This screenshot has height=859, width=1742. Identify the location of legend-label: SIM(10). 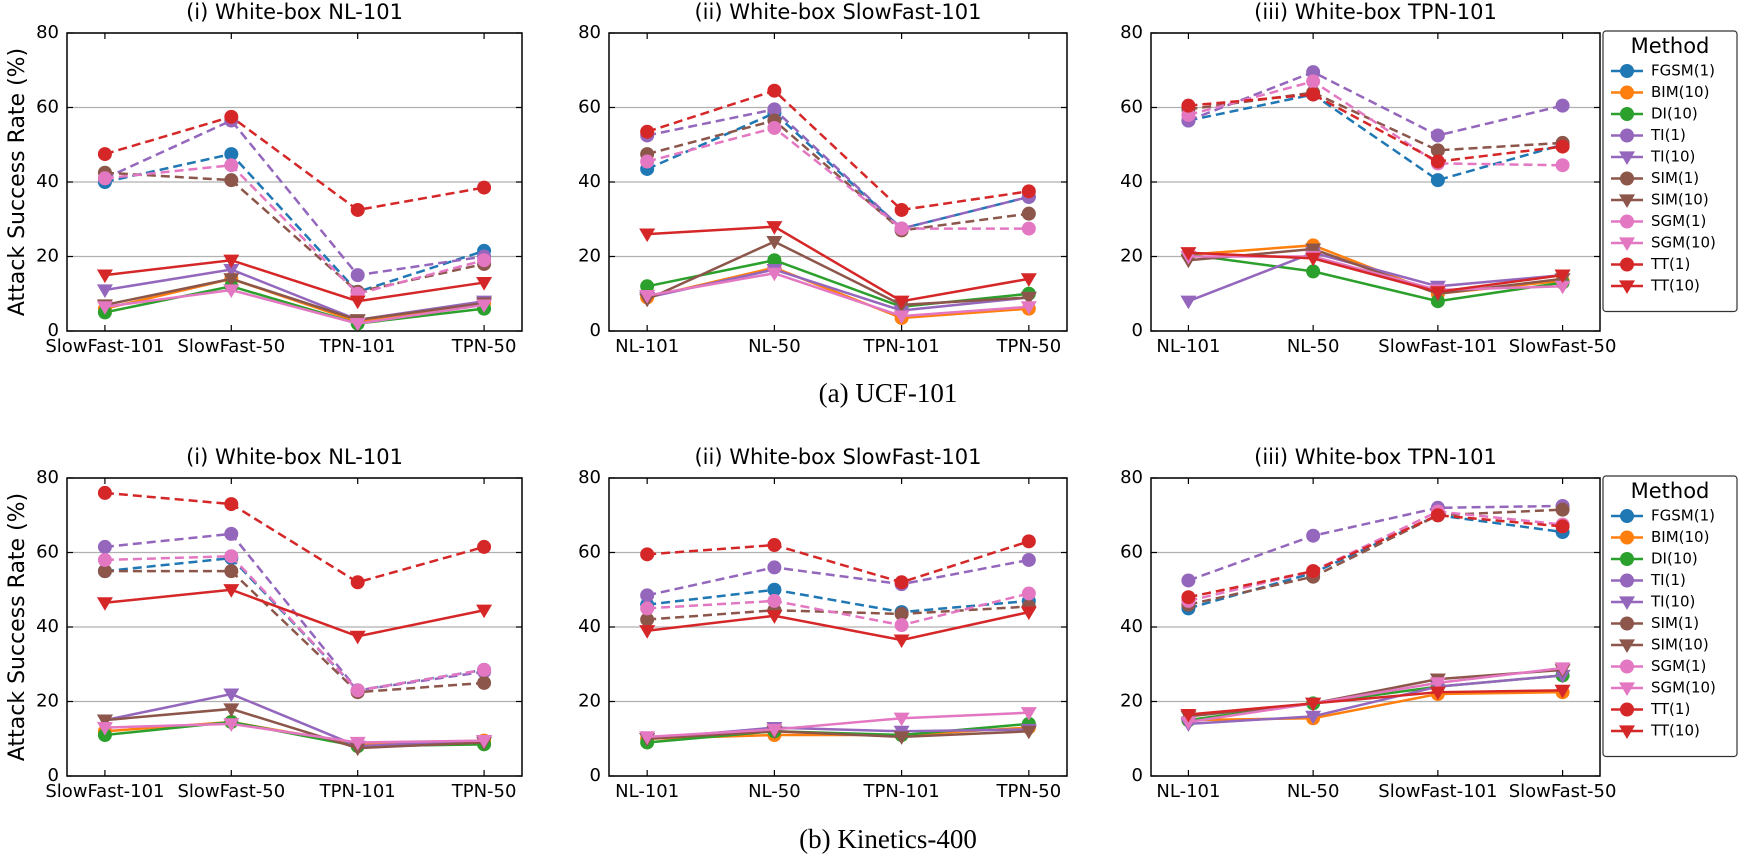
(1680, 645).